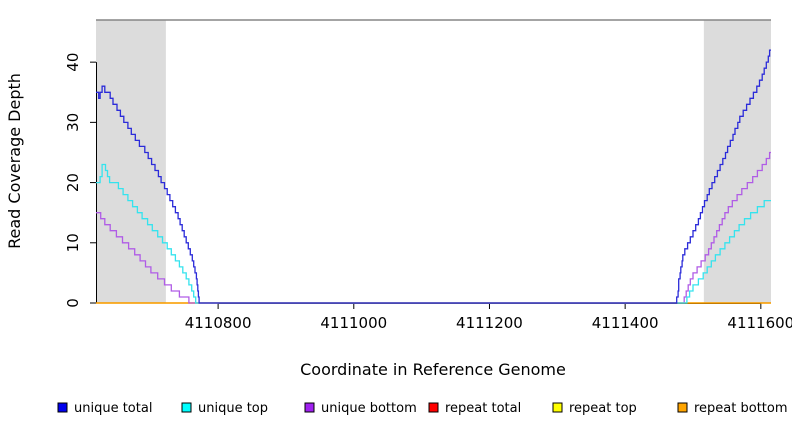  Describe the element at coordinates (489, 323) in the screenshot. I see `x-tick-label: 4111200` at that location.